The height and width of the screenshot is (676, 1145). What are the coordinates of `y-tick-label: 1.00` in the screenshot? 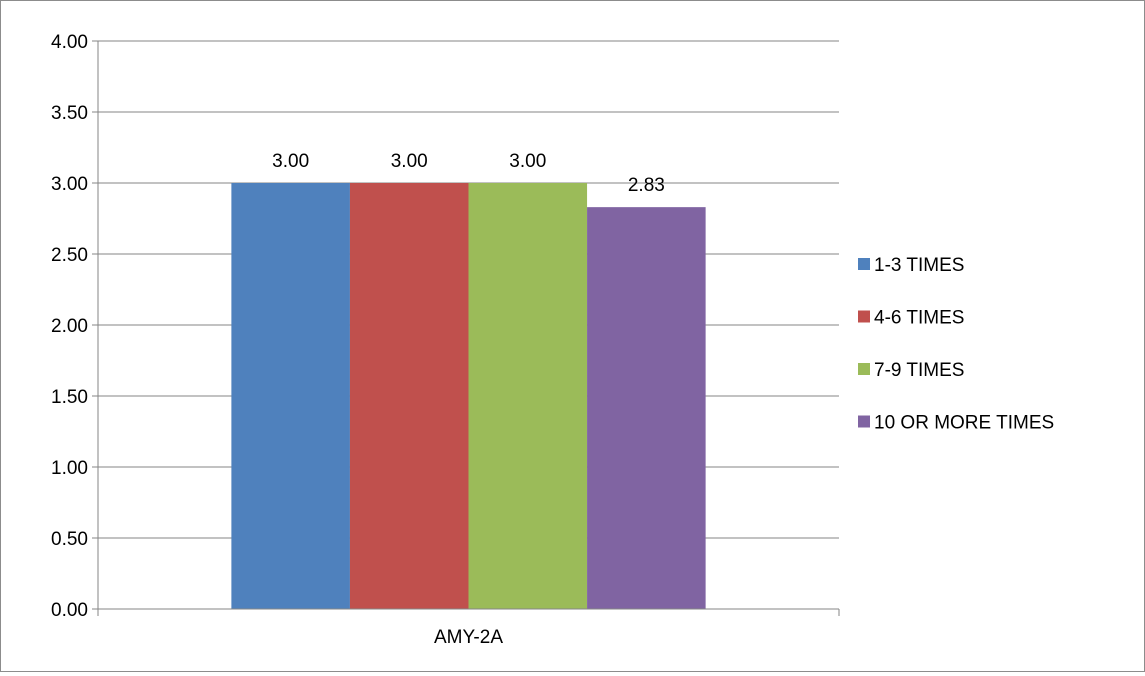 It's located at (69, 468).